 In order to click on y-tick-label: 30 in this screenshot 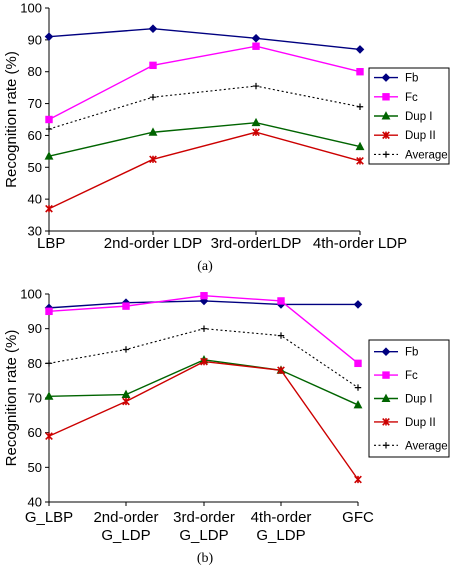, I will do `click(35, 231)`.